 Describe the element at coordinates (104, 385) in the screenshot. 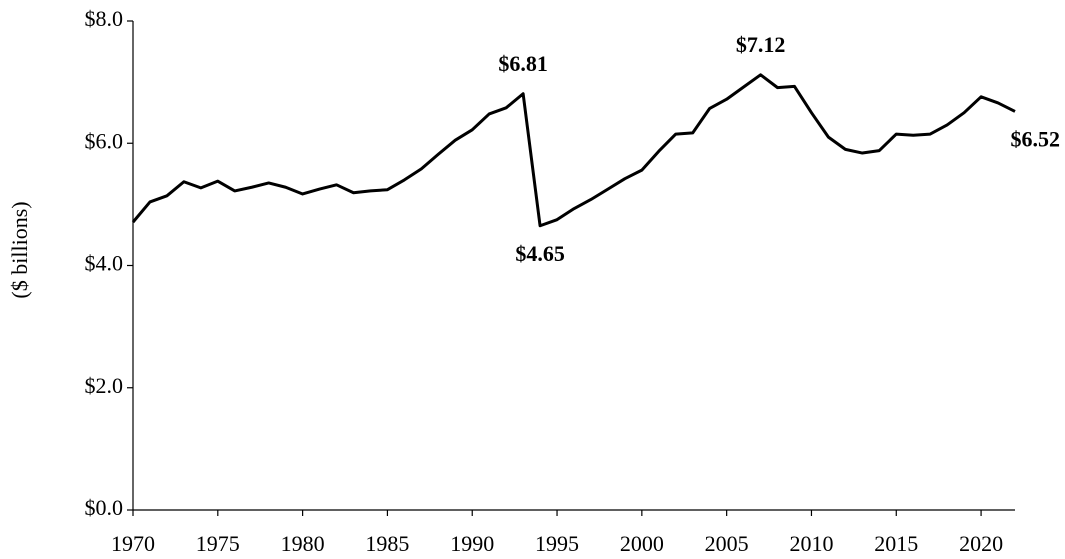

I see `y-tick-label: $2.0` at that location.